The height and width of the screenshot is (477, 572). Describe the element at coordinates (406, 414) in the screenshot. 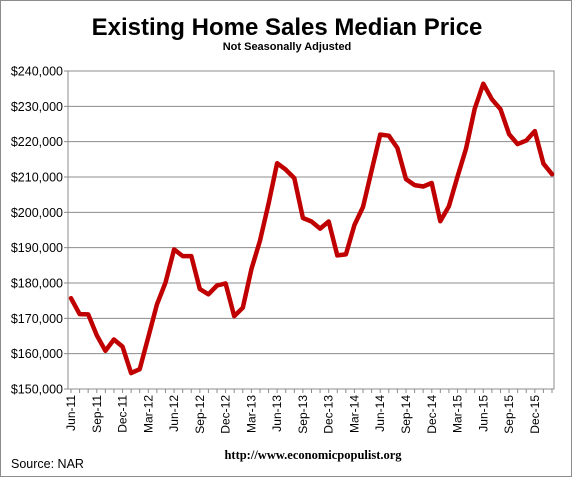

I see `x-tick-label: Sep-14` at that location.